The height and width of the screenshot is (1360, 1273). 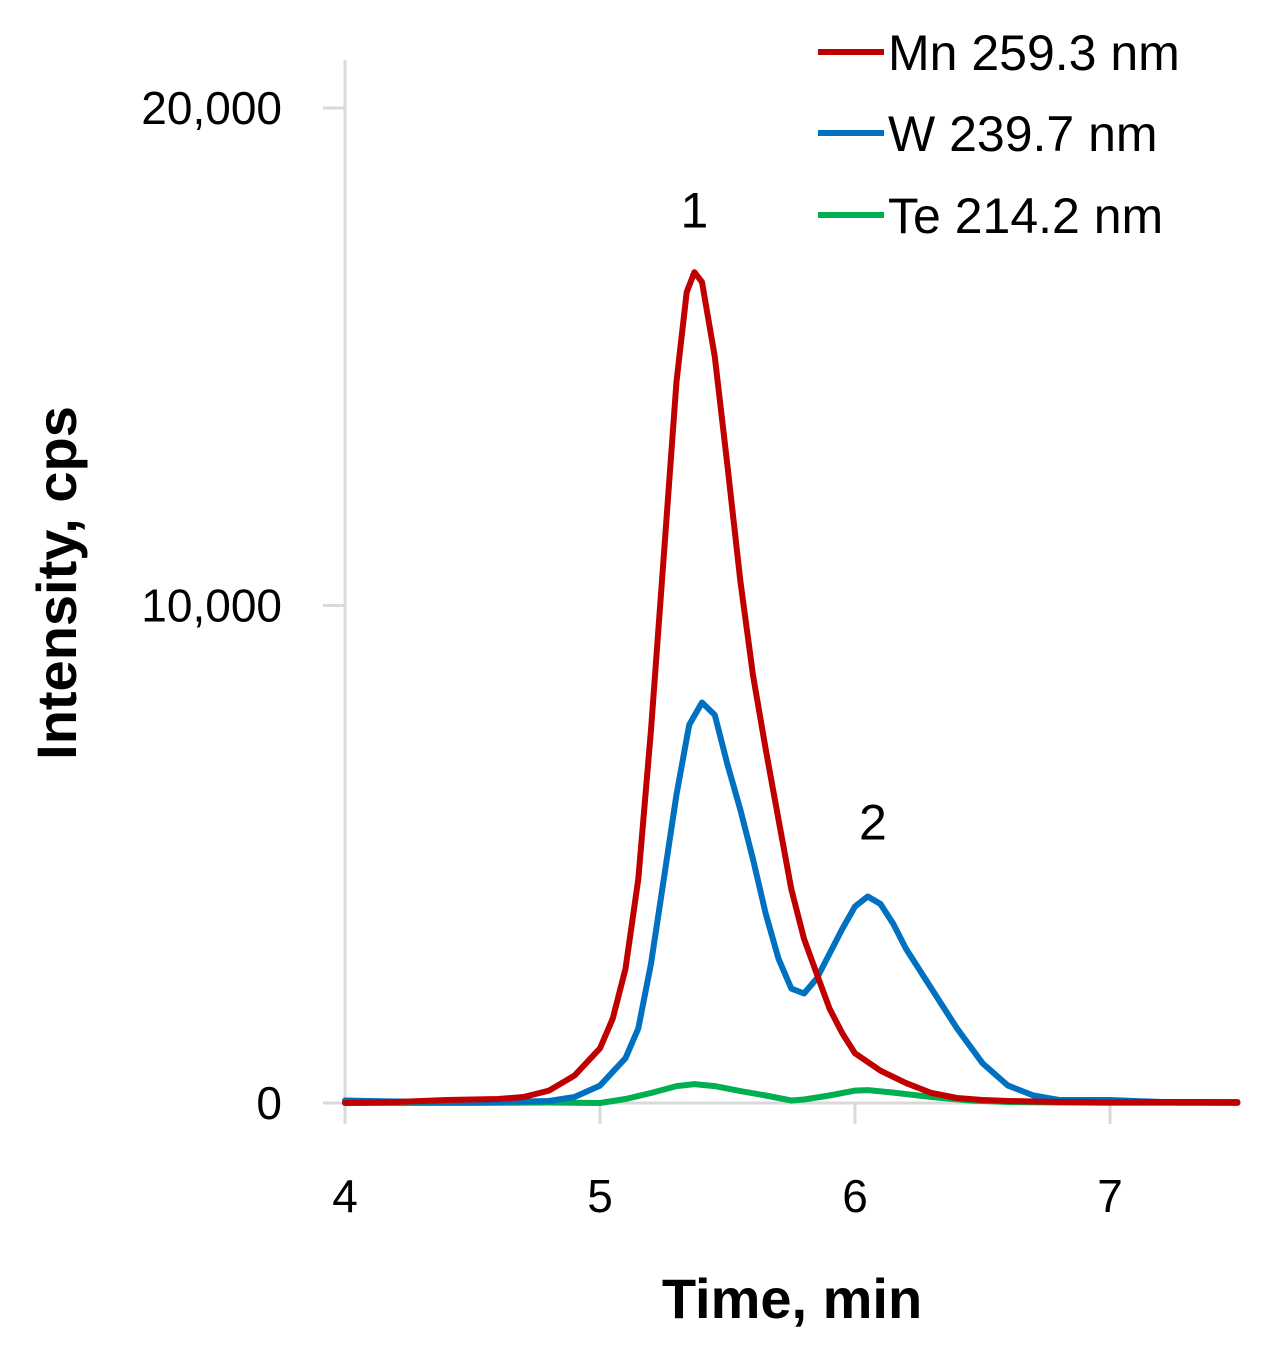 I want to click on legend-label-w: W 239.7 nm, so click(x=1023, y=134).